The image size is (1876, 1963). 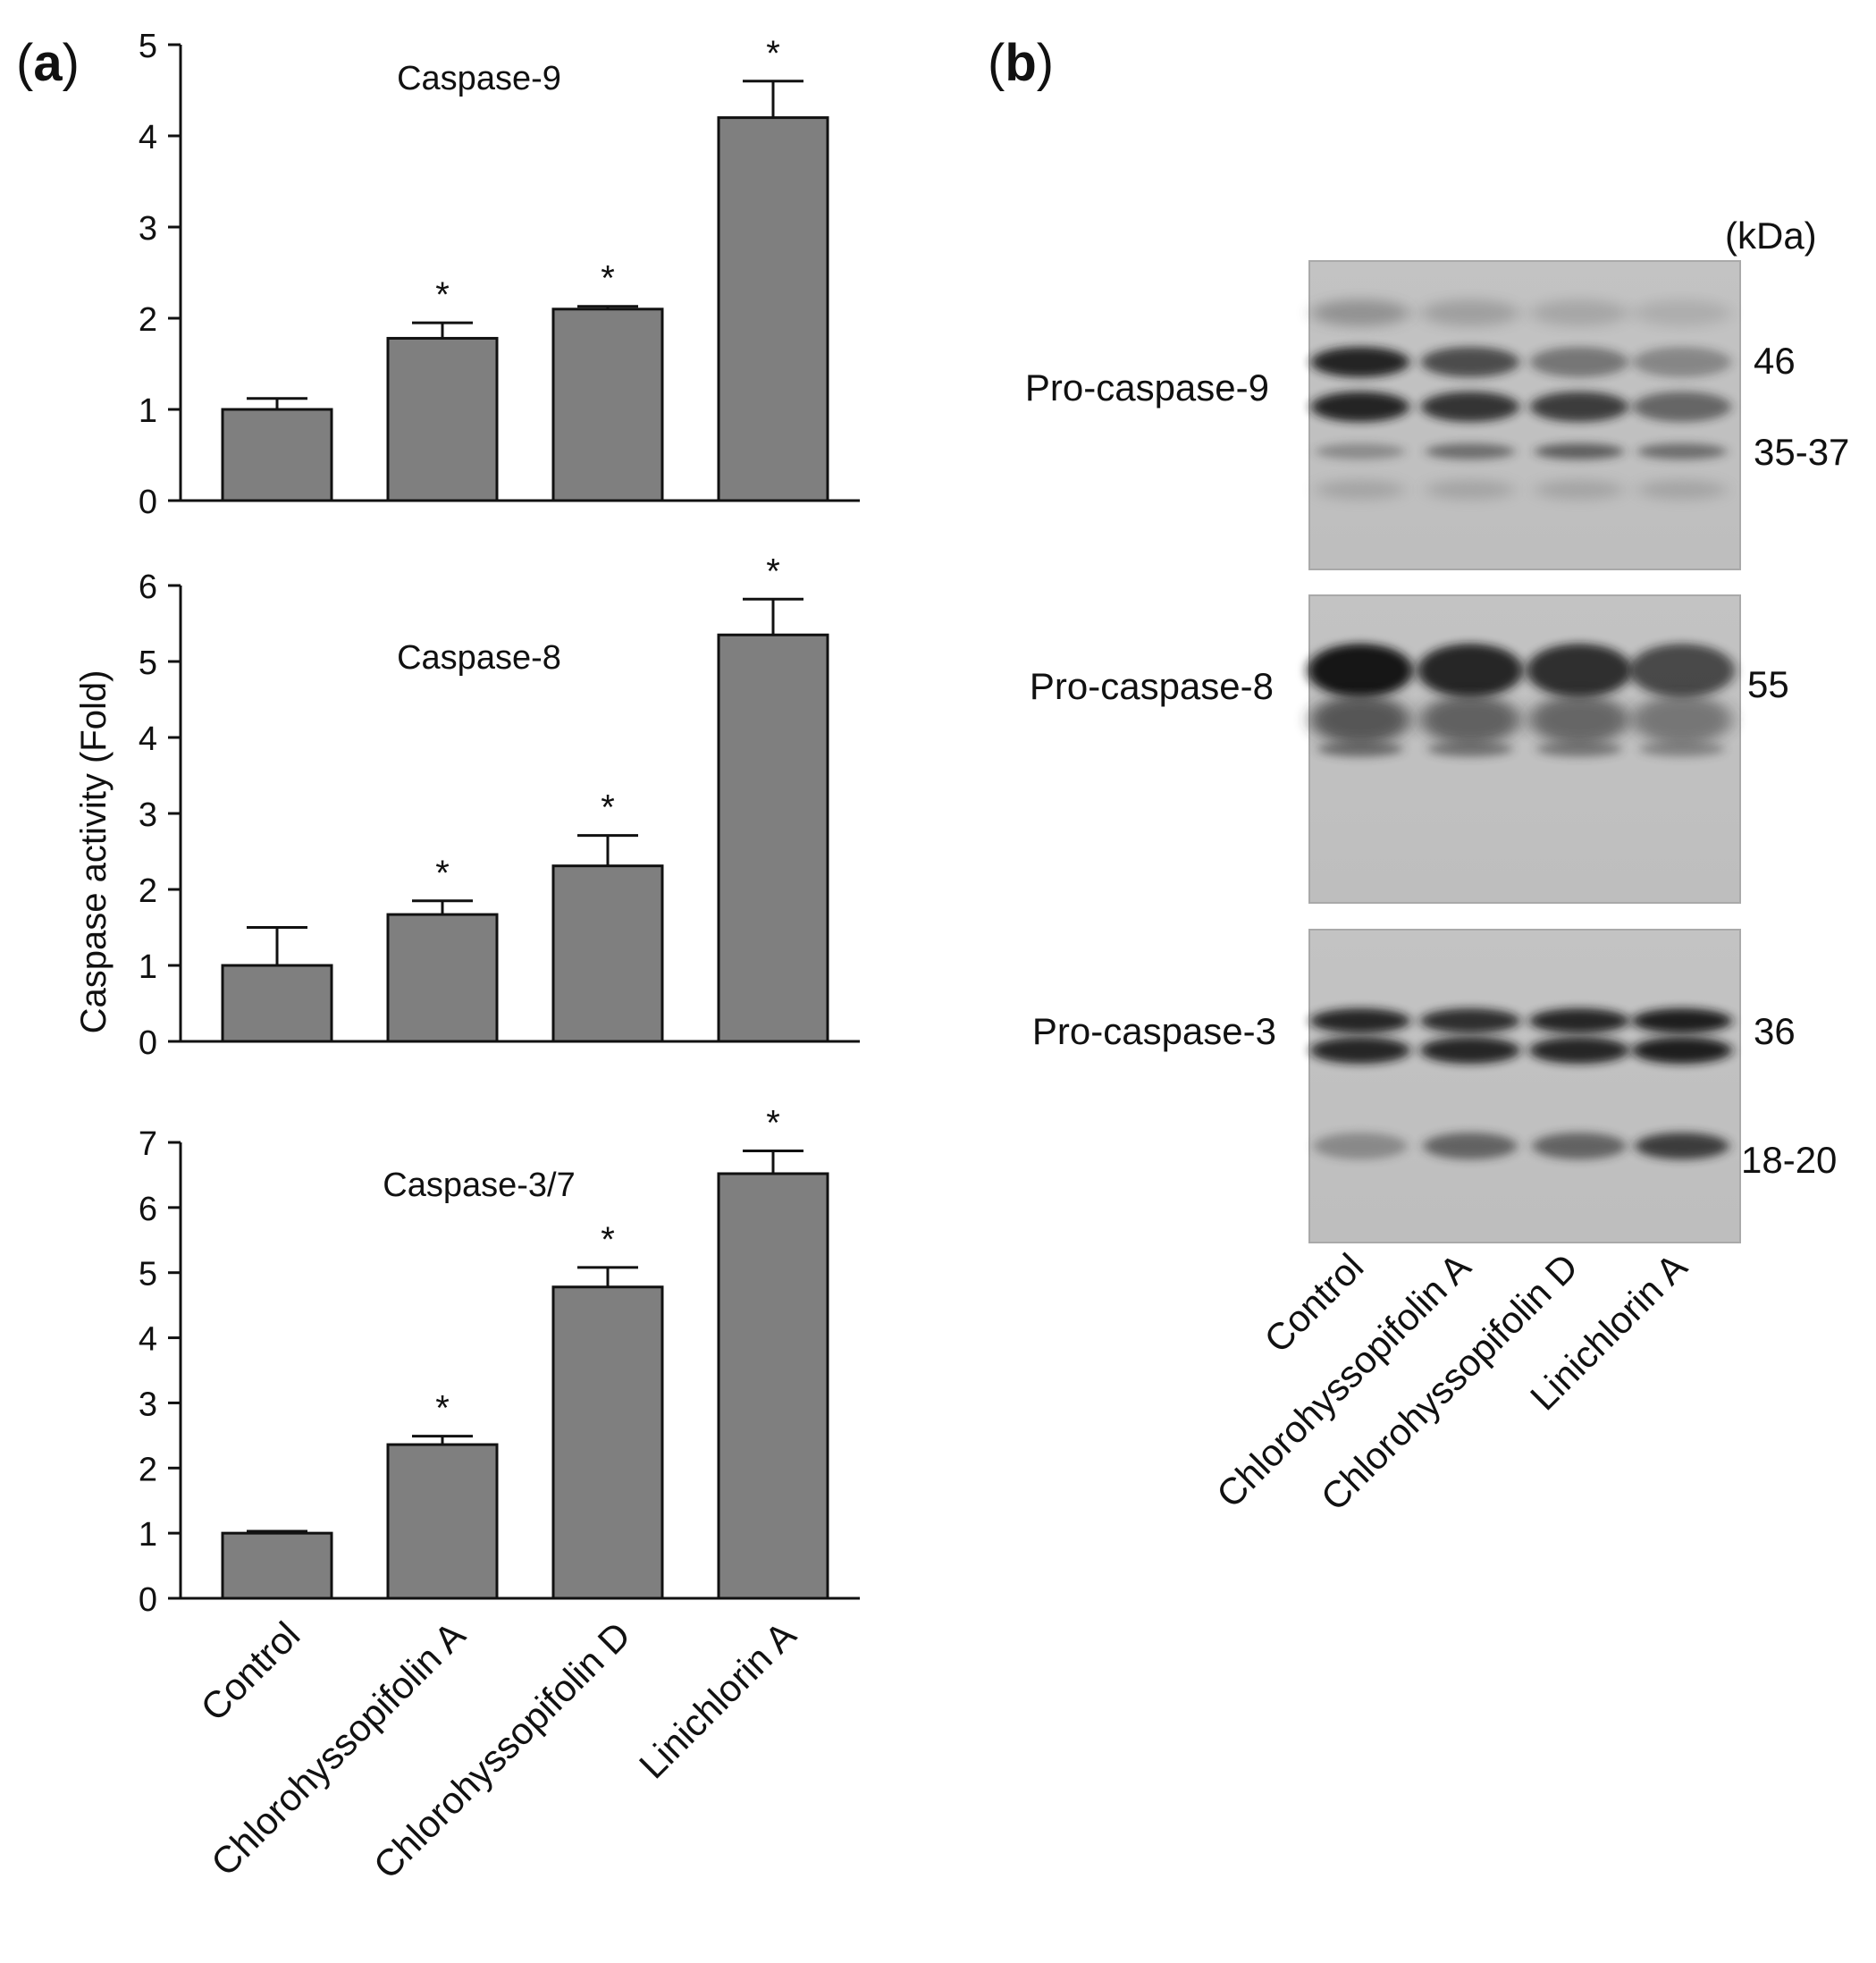 What do you see at coordinates (277, 1003) in the screenshot?
I see `bar-caspase-8-control` at bounding box center [277, 1003].